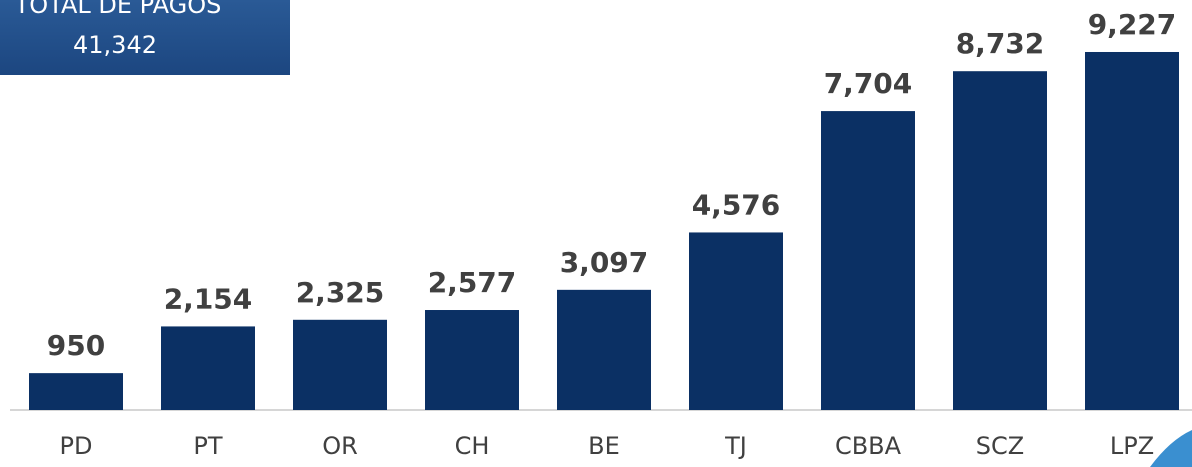  Describe the element at coordinates (1132, 24) in the screenshot. I see `data-label: 9,227` at that location.